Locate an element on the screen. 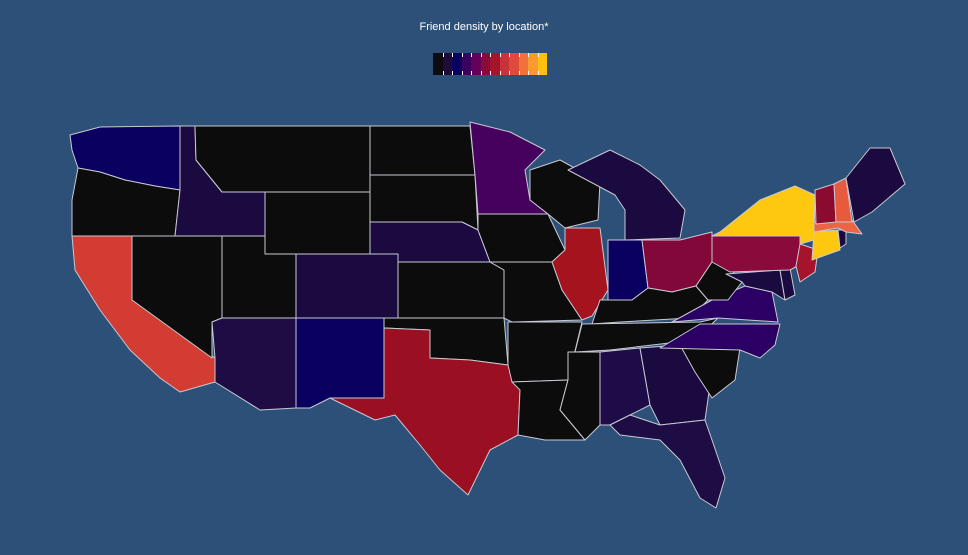 Image resolution: width=968 pixels, height=555 pixels. map-title: Friend density by location* is located at coordinates (484, 27).